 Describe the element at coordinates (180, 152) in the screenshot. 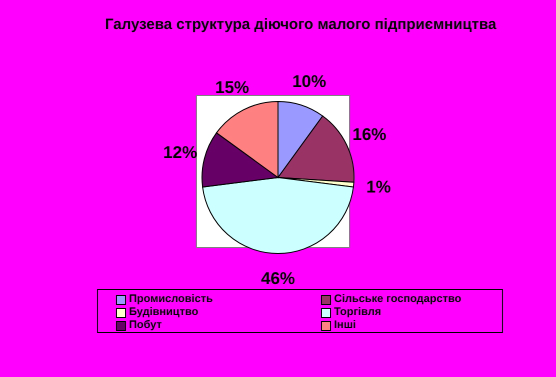

I see `data-label: 12%` at that location.